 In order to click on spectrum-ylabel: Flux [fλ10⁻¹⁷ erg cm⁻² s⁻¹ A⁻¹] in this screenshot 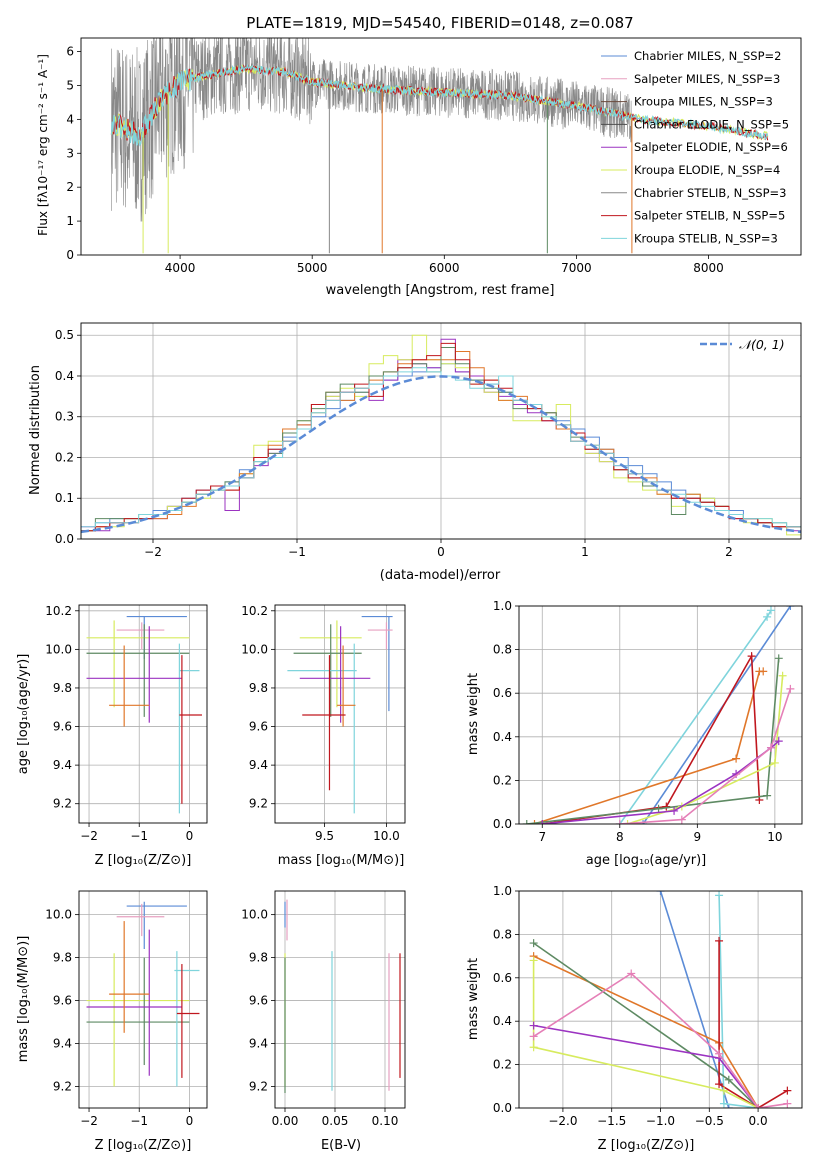, I will do `click(43, 145)`.